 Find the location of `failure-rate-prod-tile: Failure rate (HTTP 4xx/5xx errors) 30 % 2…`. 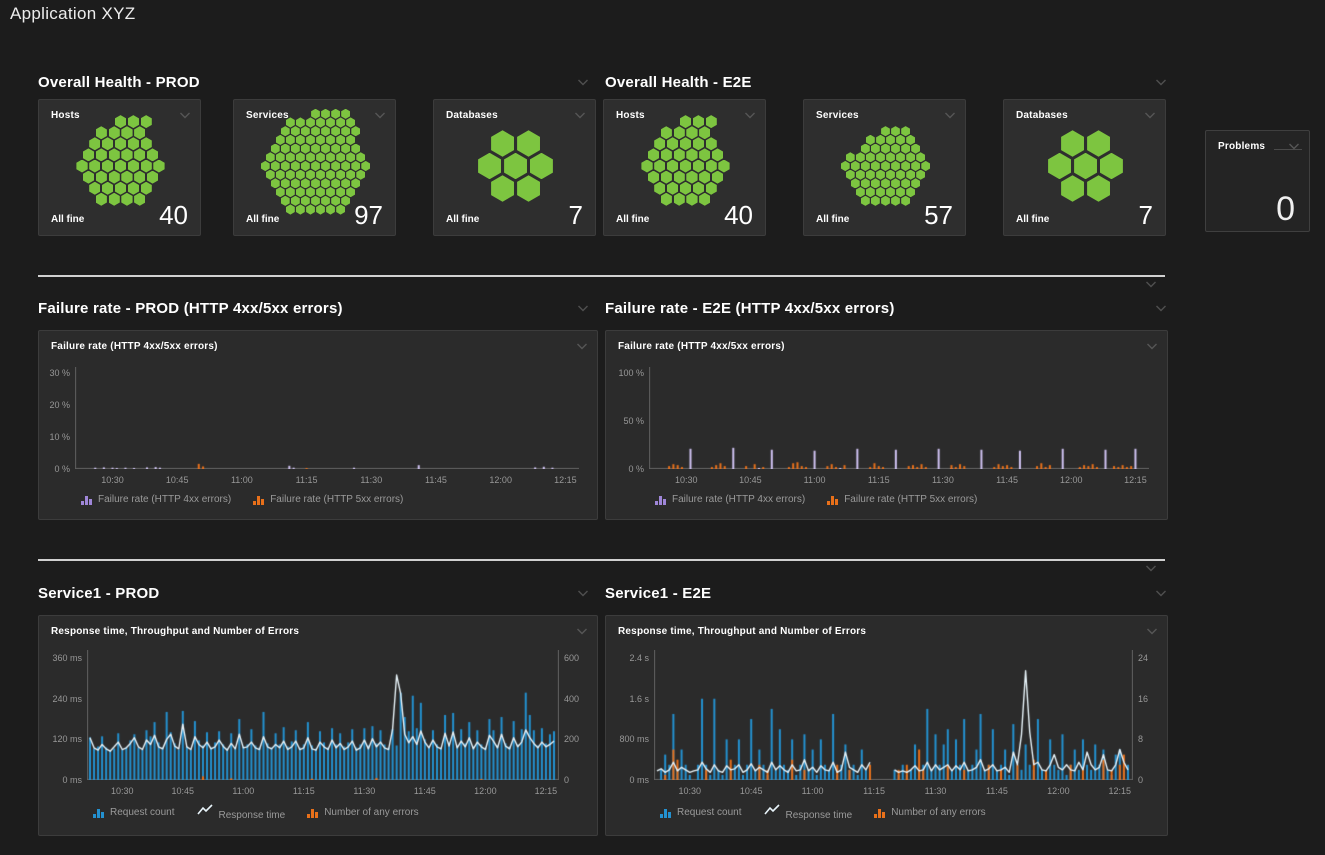

failure-rate-prod-tile: Failure rate (HTTP 4xx/5xx errors) 30 % 2… is located at coordinates (318, 425).